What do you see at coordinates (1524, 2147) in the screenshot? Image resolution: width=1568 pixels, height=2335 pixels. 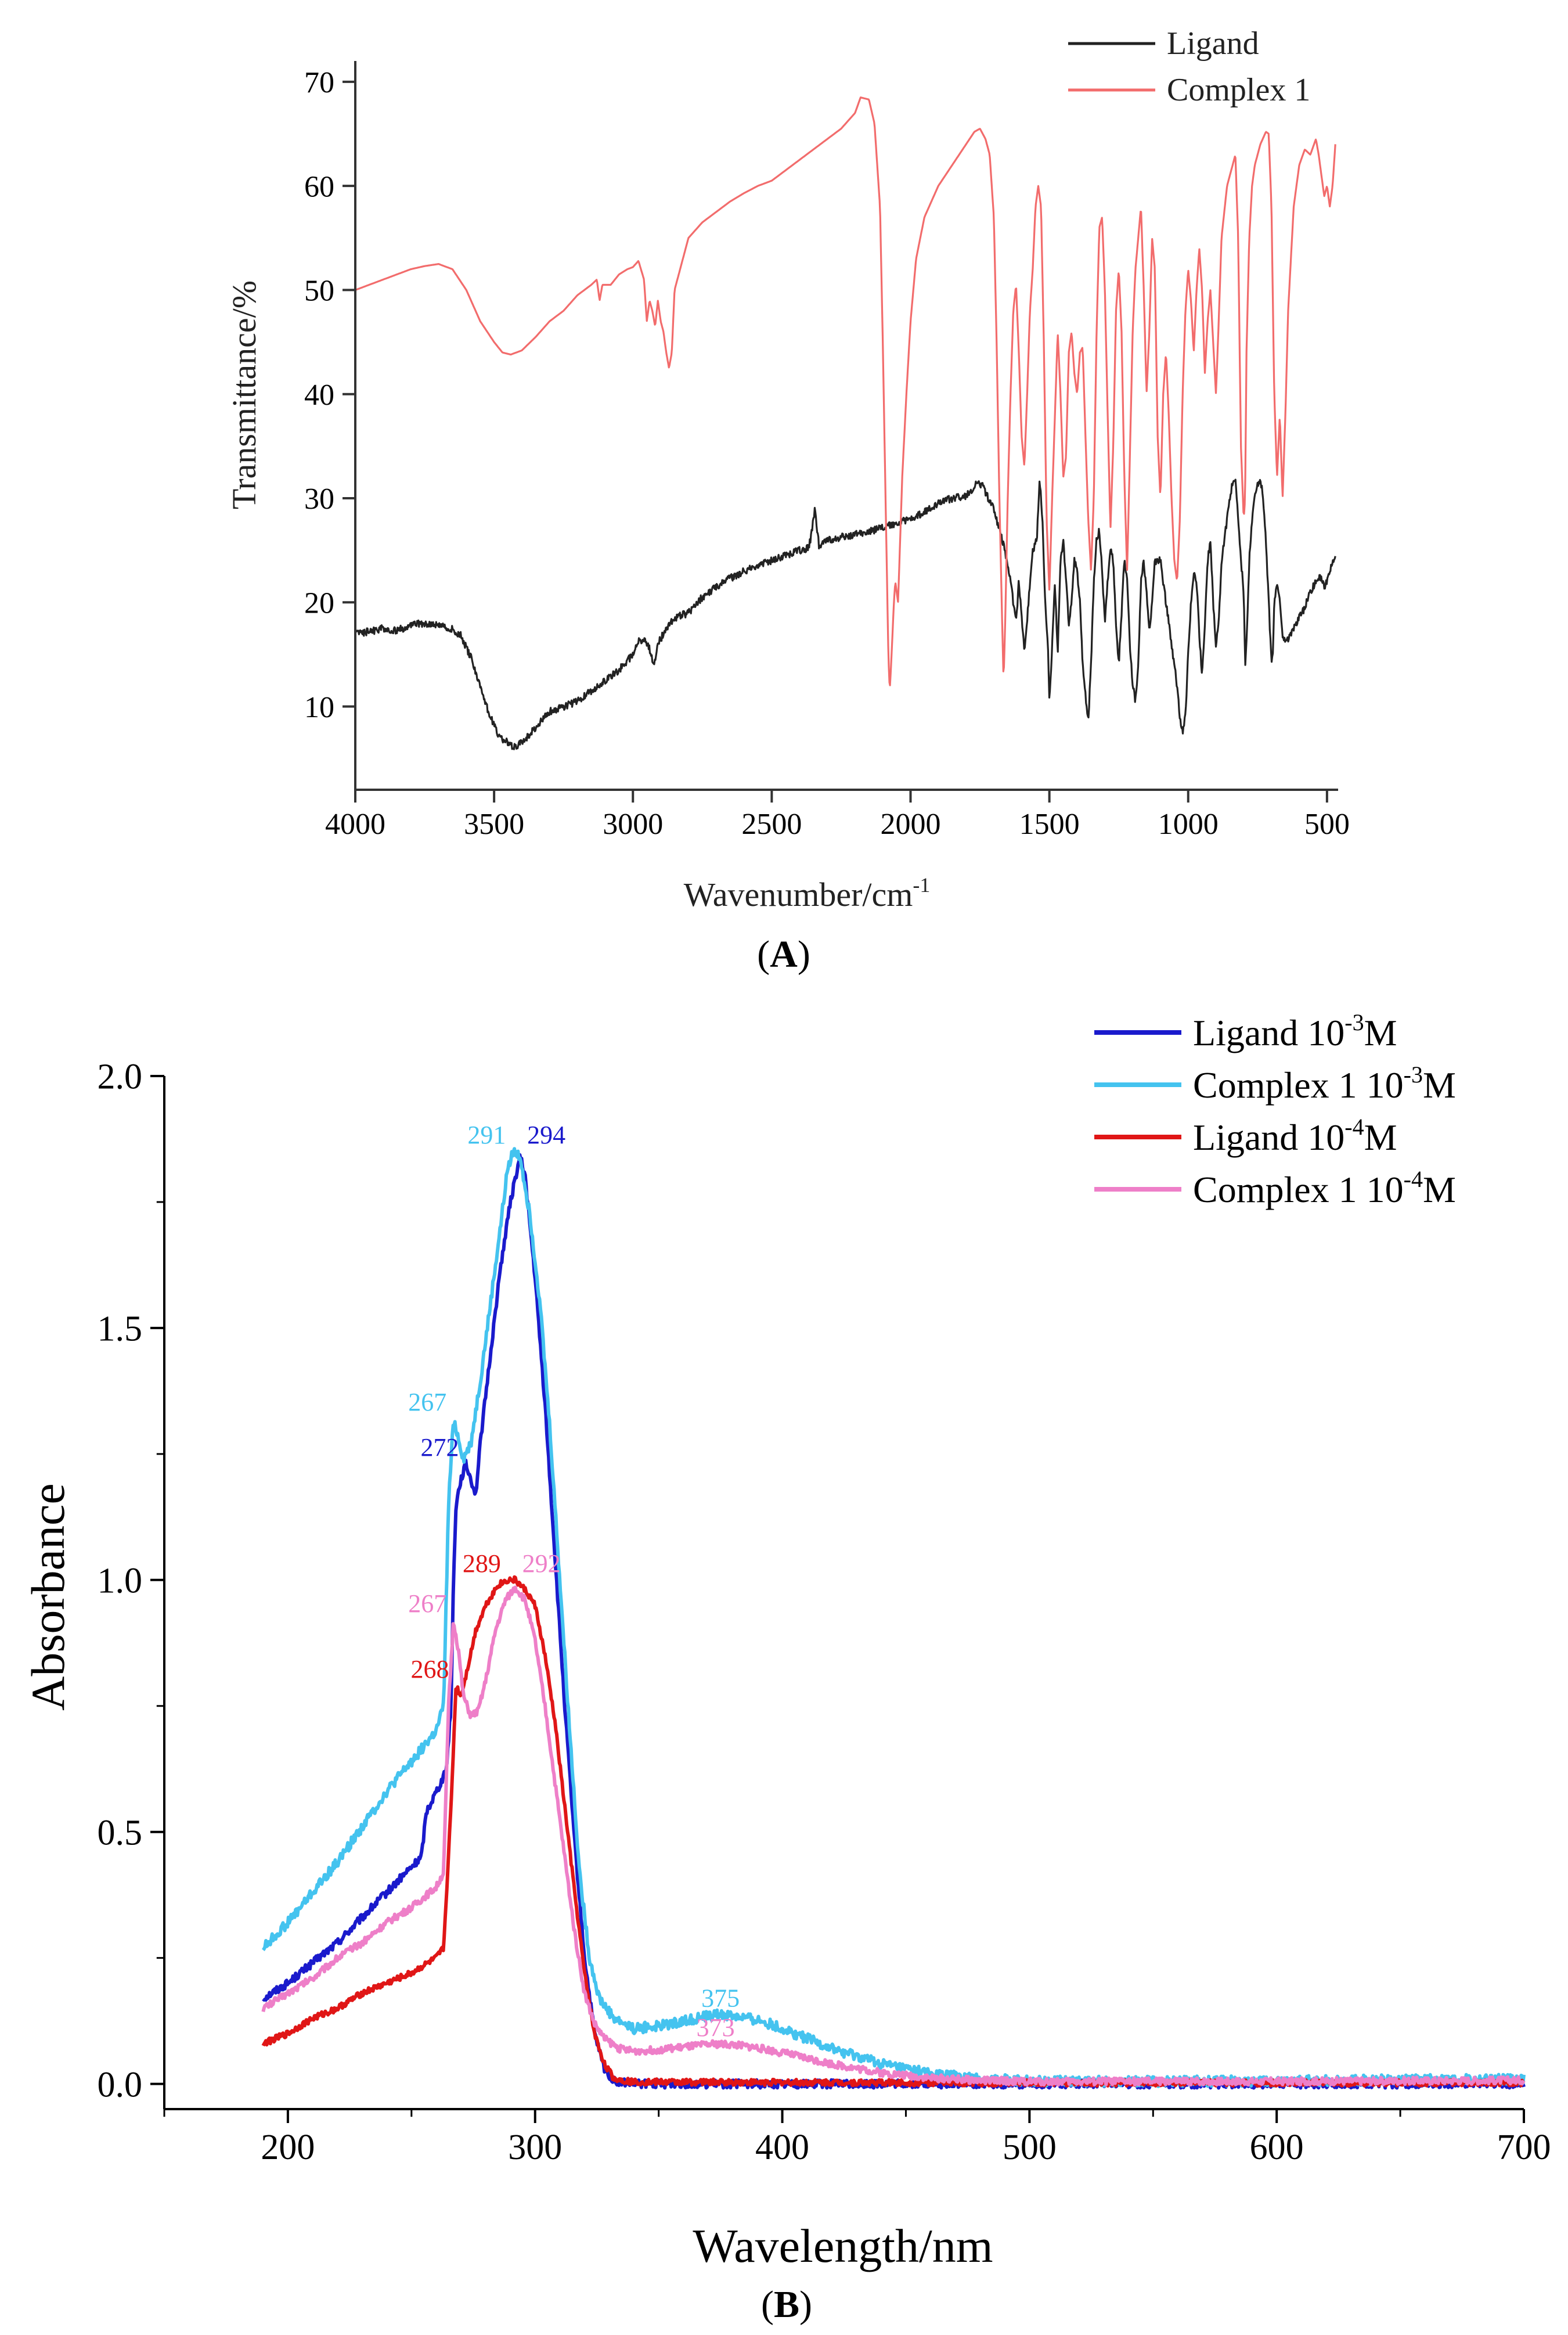 I see `x-tick-label: 700` at bounding box center [1524, 2147].